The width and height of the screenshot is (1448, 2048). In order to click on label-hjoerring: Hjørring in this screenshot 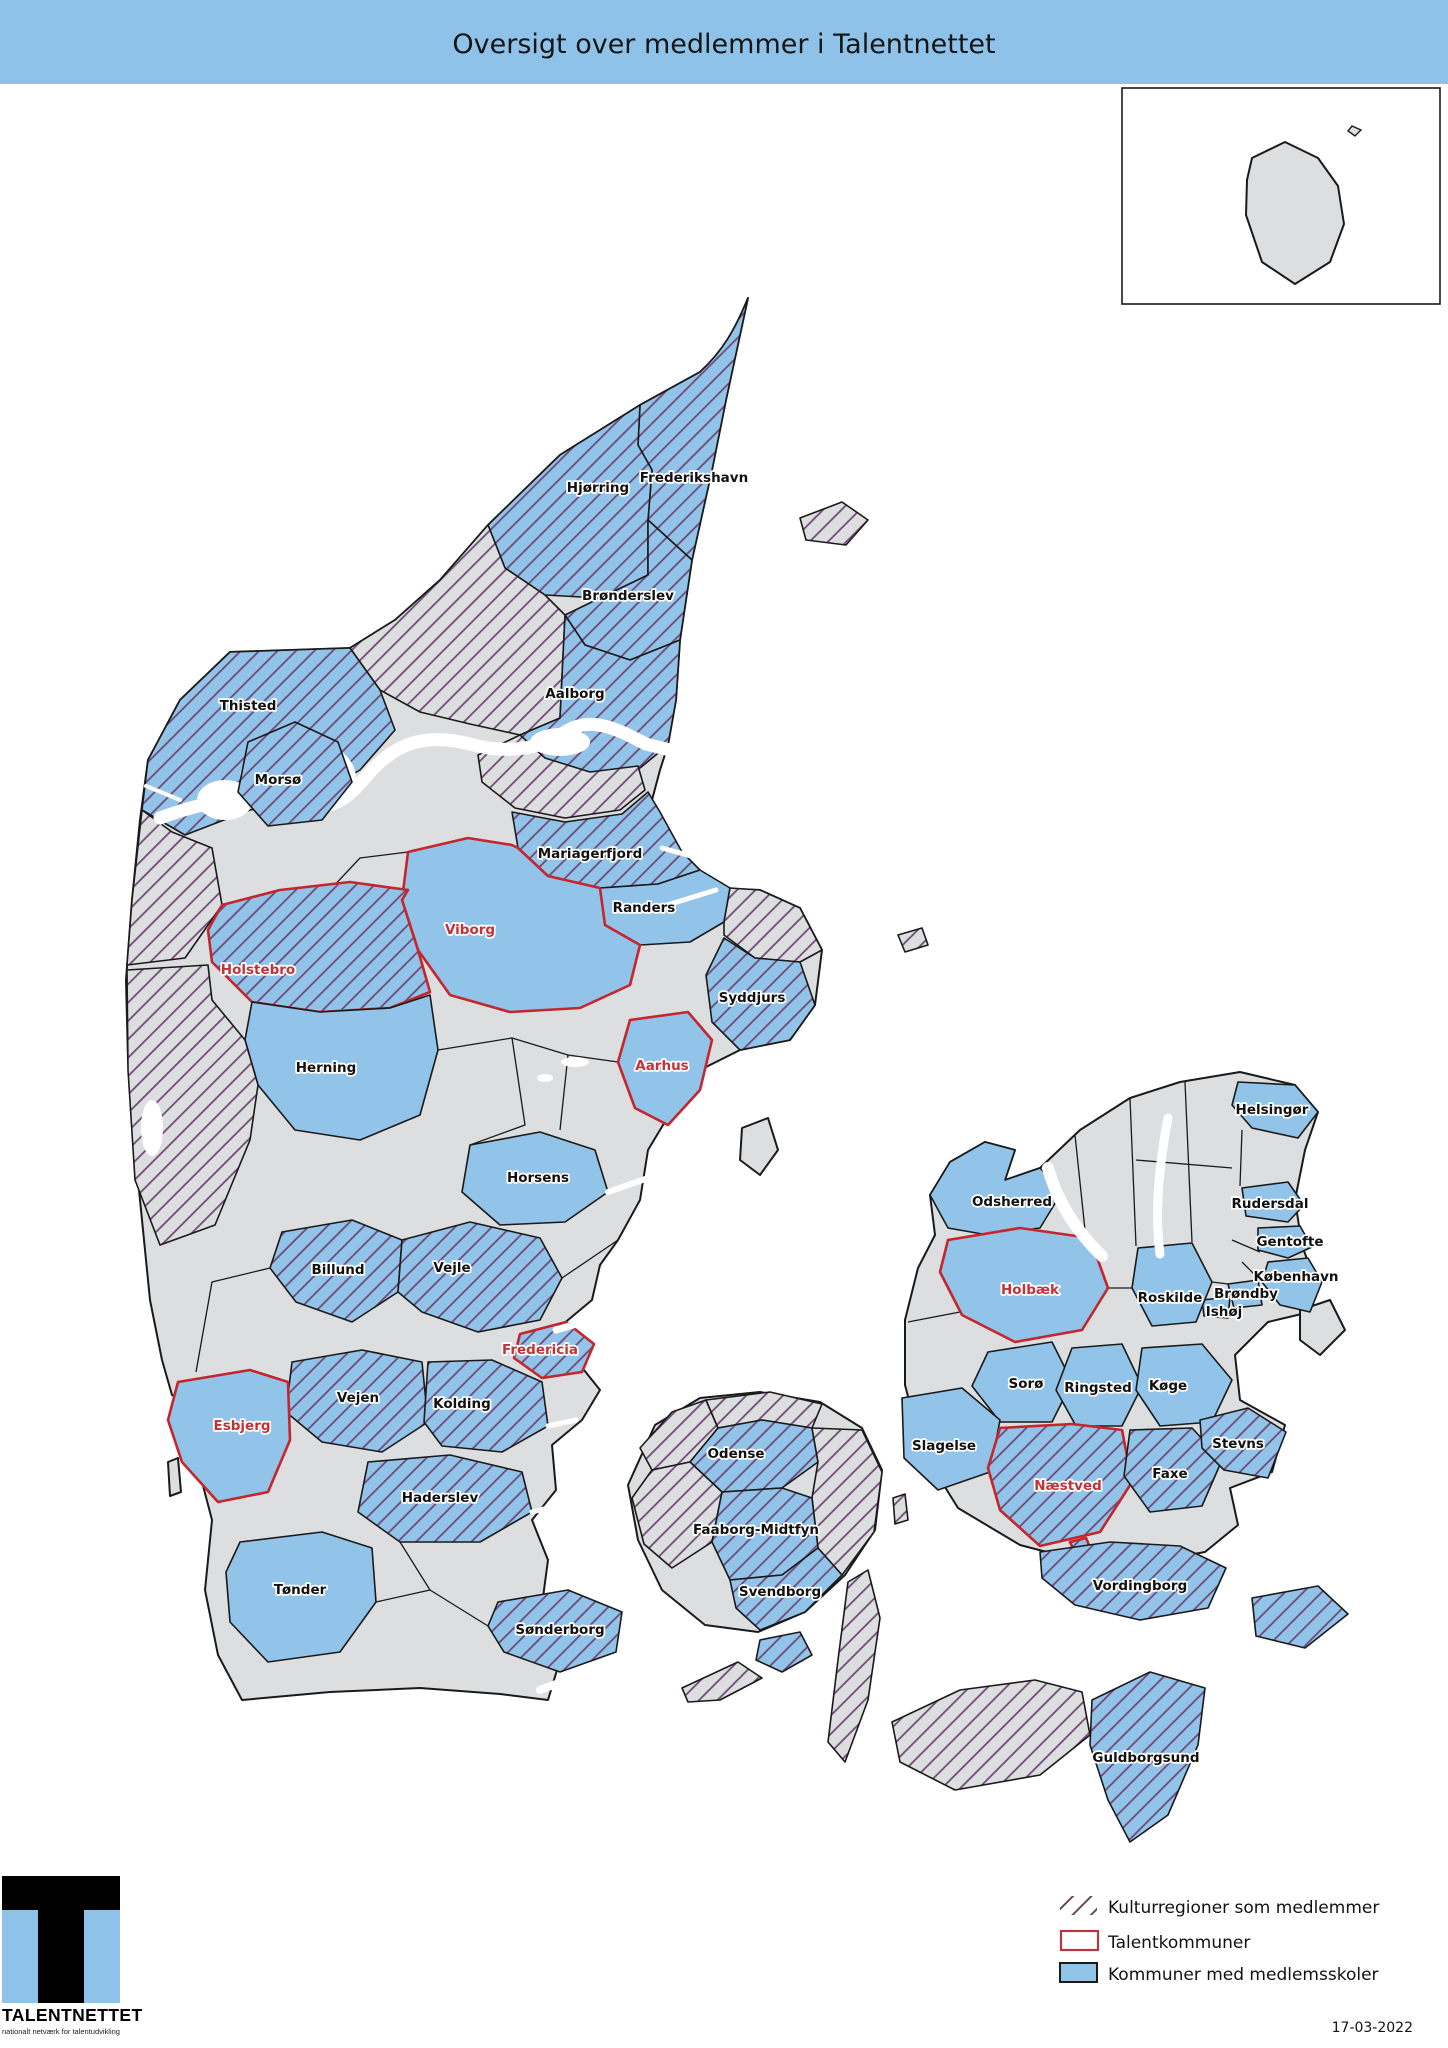, I will do `click(598, 488)`.